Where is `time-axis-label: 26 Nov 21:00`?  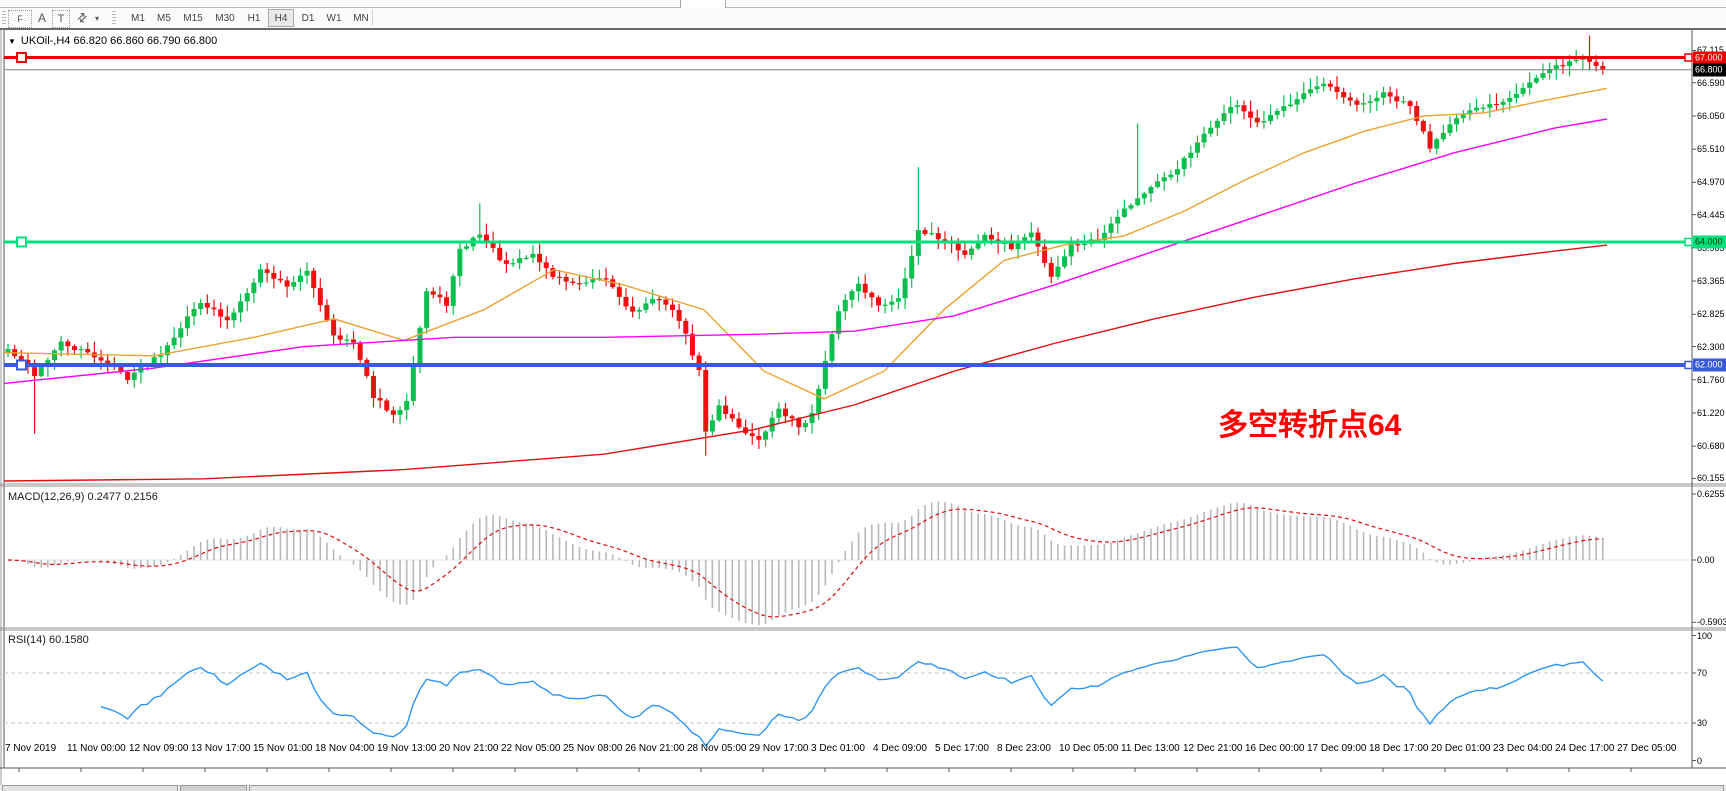 time-axis-label: 26 Nov 21:00 is located at coordinates (655, 748).